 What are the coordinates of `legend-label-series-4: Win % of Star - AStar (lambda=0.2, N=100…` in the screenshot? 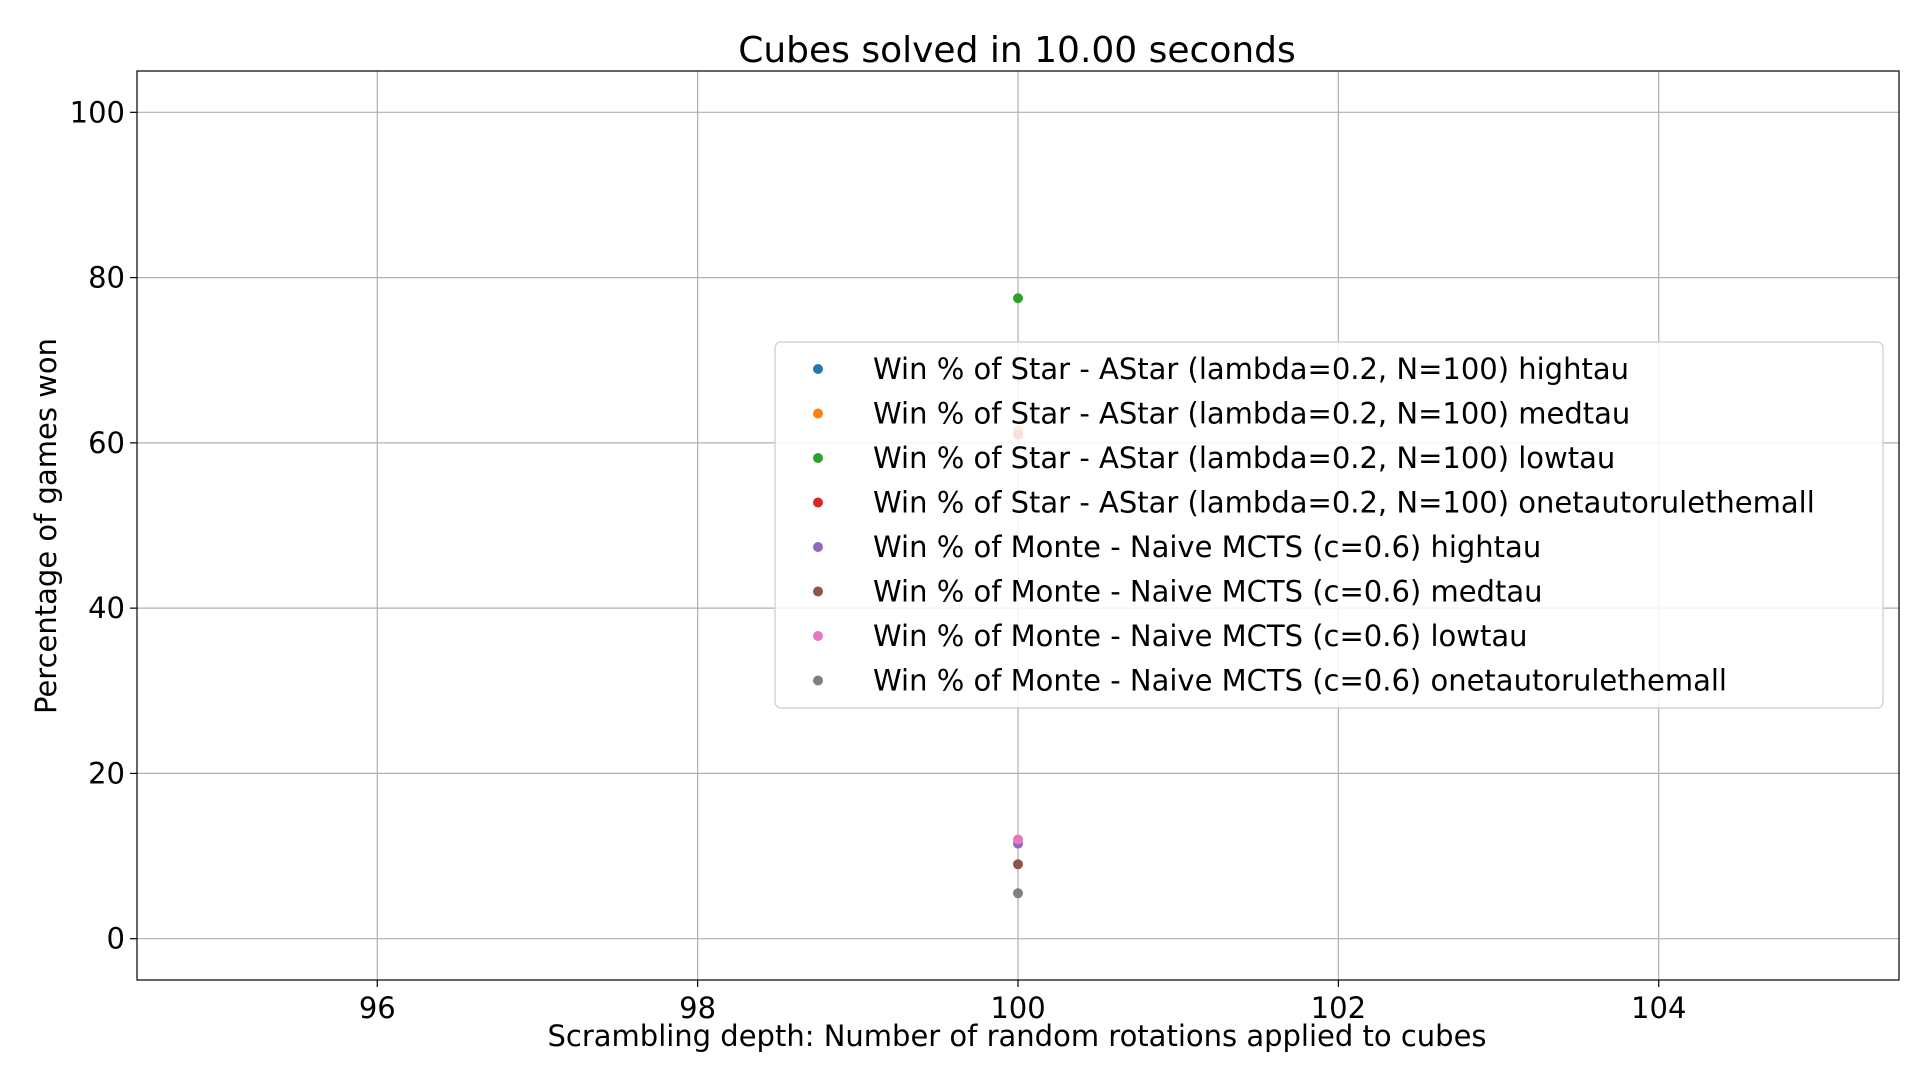 It's located at (1344, 503).